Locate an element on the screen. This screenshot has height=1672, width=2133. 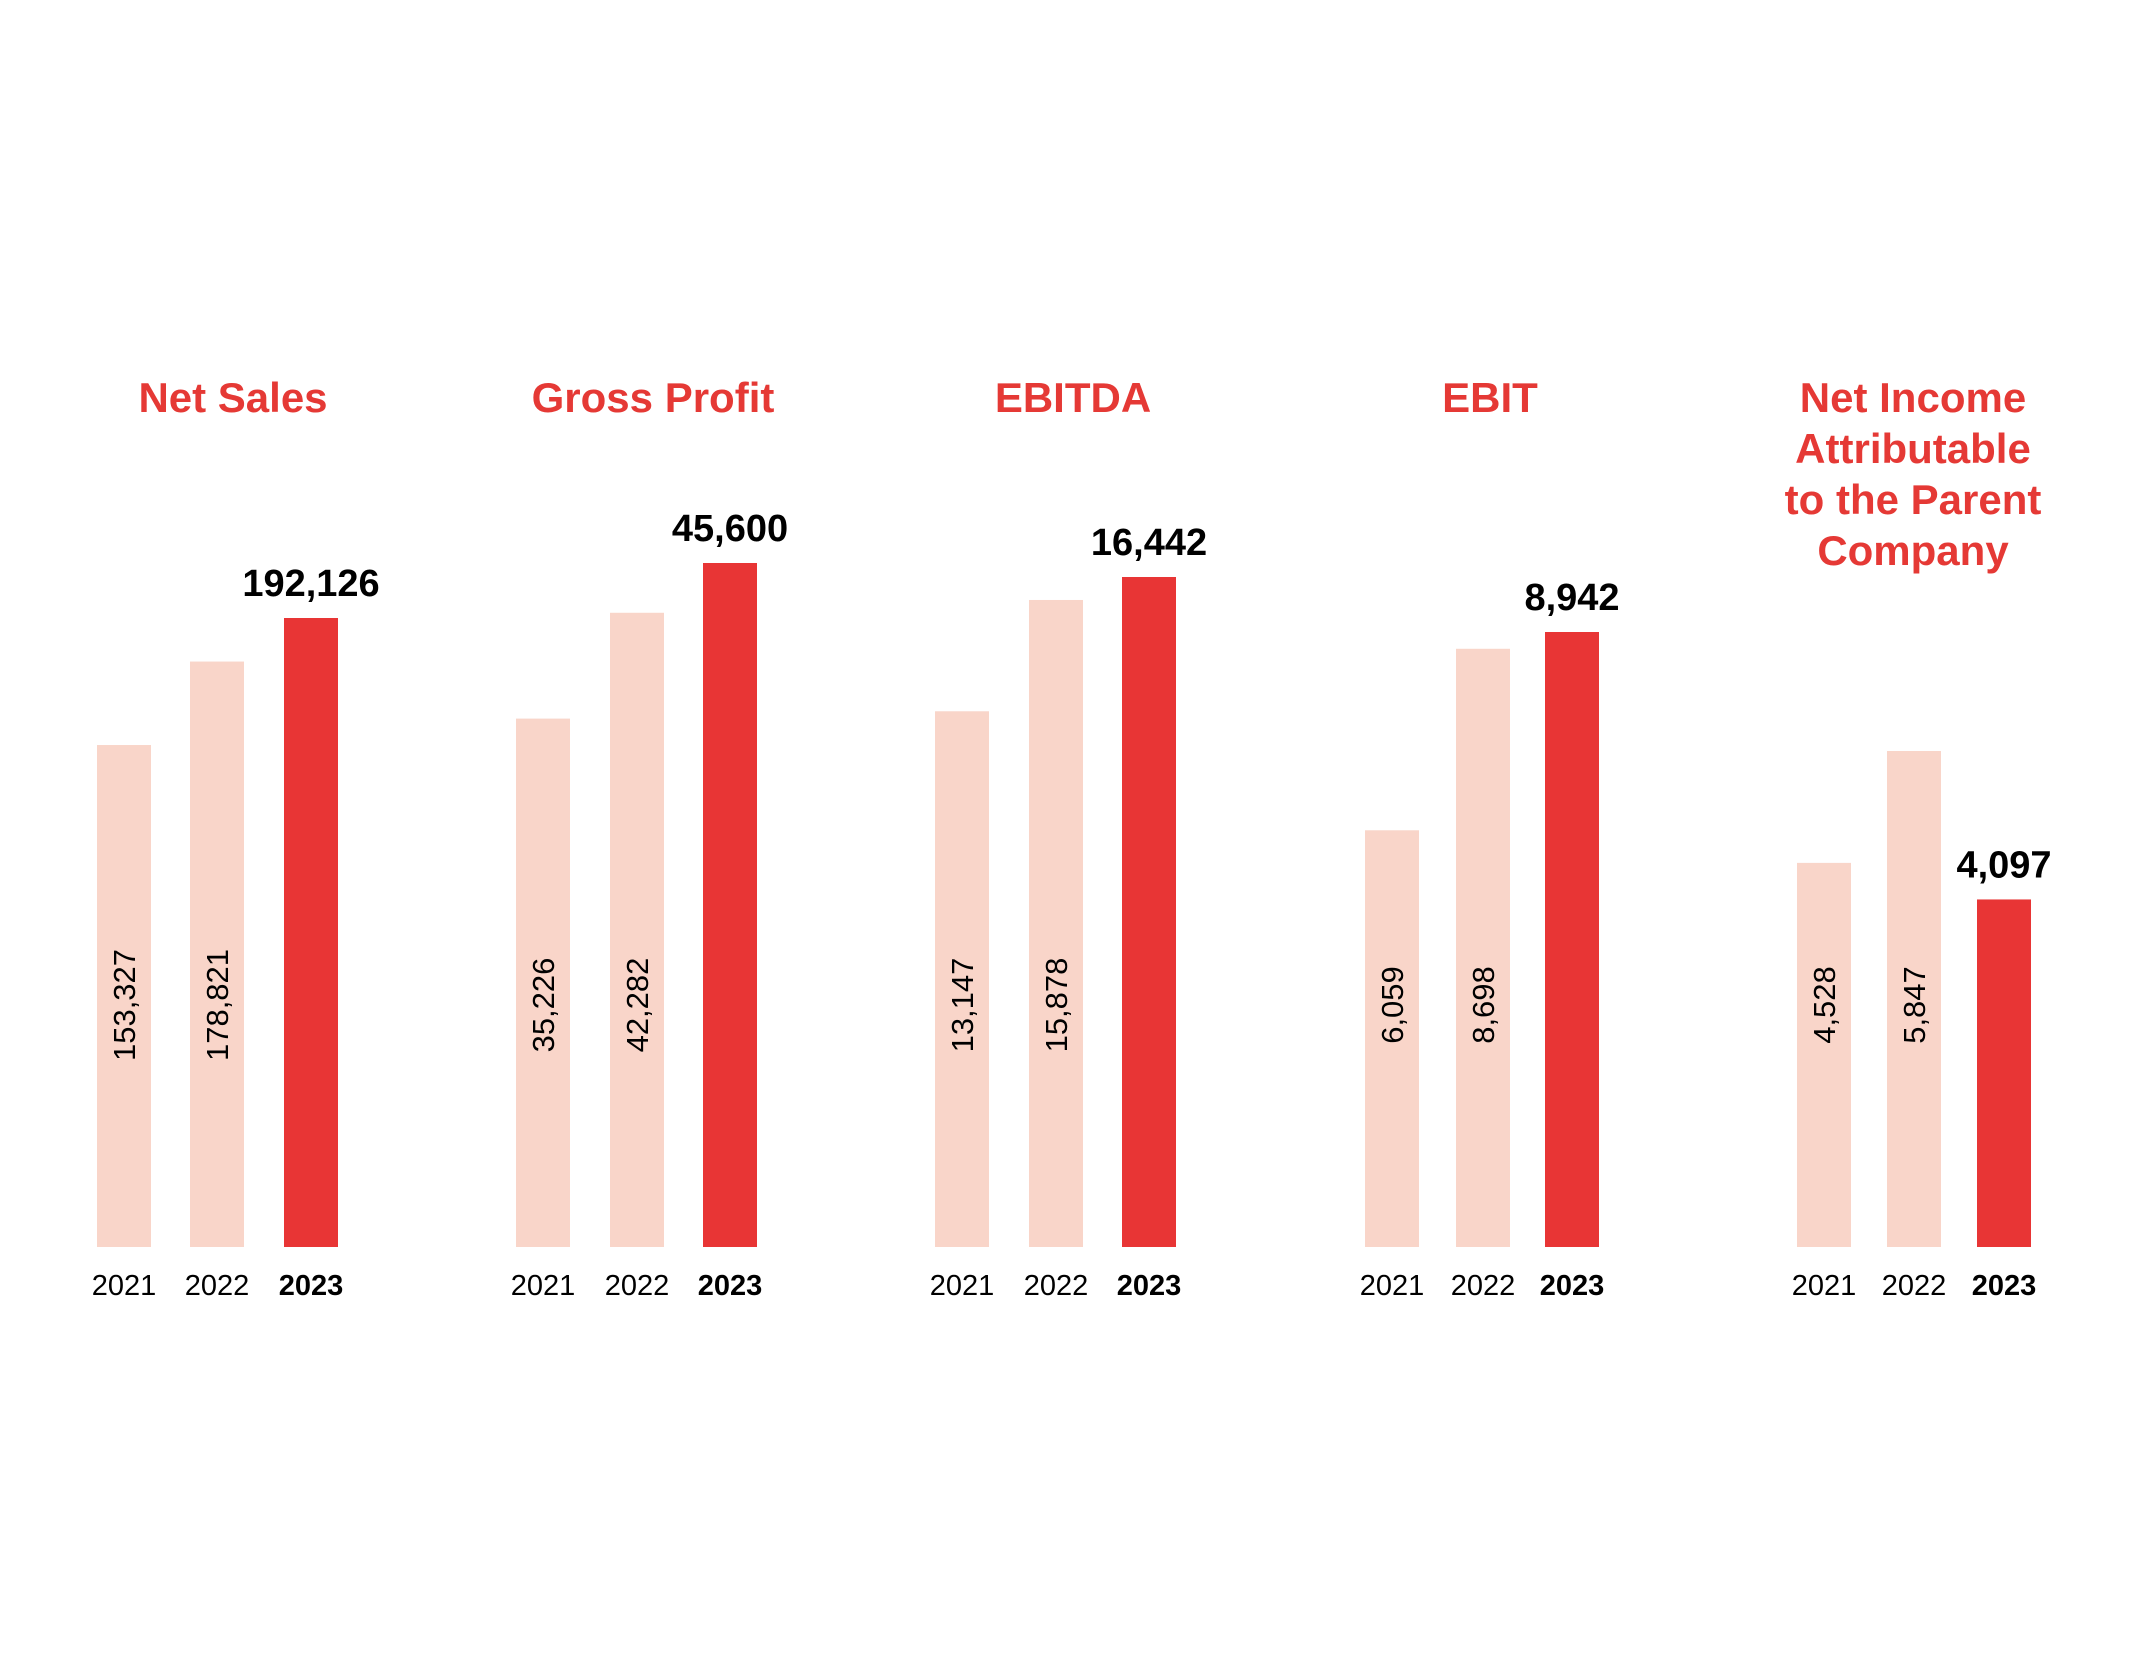
chart-title-line: EBIT is located at coordinates (1490, 397).